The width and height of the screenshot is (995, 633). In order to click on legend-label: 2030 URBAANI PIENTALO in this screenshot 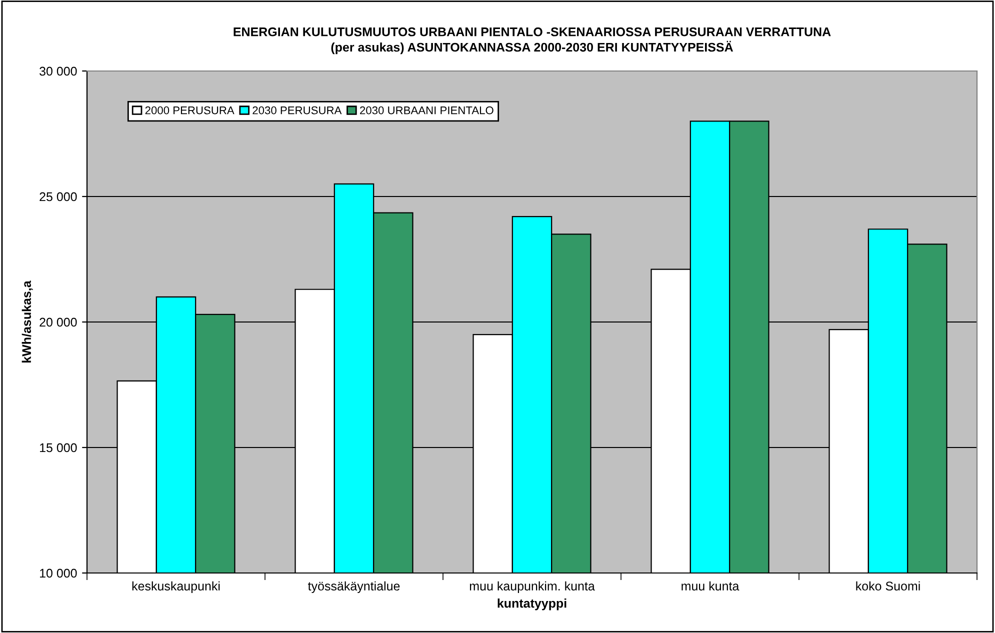, I will do `click(427, 110)`.